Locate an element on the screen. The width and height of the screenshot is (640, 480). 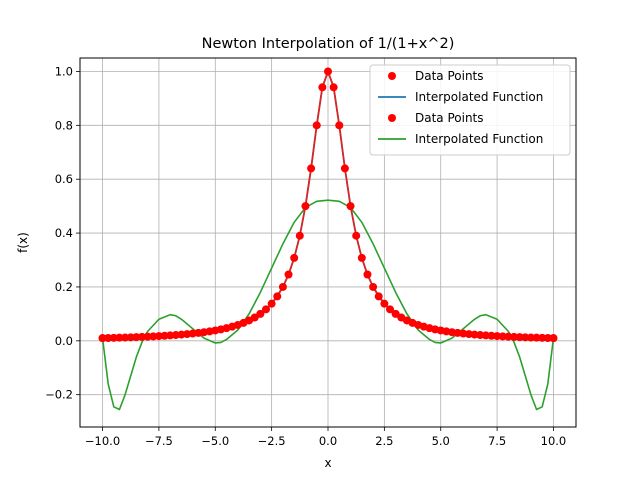
chart-title: Newton Interpolation of 1/(1+x^2) is located at coordinates (328, 44).